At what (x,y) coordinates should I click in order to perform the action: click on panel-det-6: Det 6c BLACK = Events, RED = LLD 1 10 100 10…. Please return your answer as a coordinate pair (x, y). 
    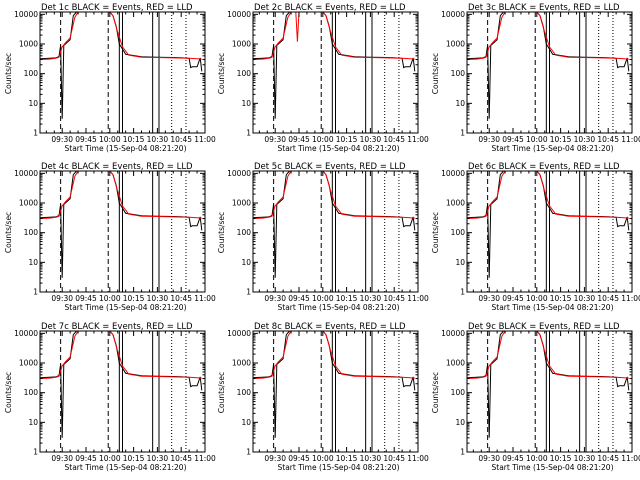
    Looking at the image, I should click on (535, 237).